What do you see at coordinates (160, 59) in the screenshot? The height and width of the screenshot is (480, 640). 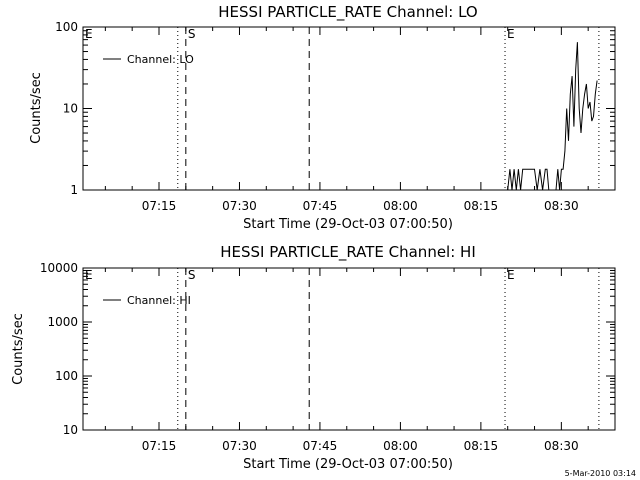 I see `legend-label: Channel: LO` at bounding box center [160, 59].